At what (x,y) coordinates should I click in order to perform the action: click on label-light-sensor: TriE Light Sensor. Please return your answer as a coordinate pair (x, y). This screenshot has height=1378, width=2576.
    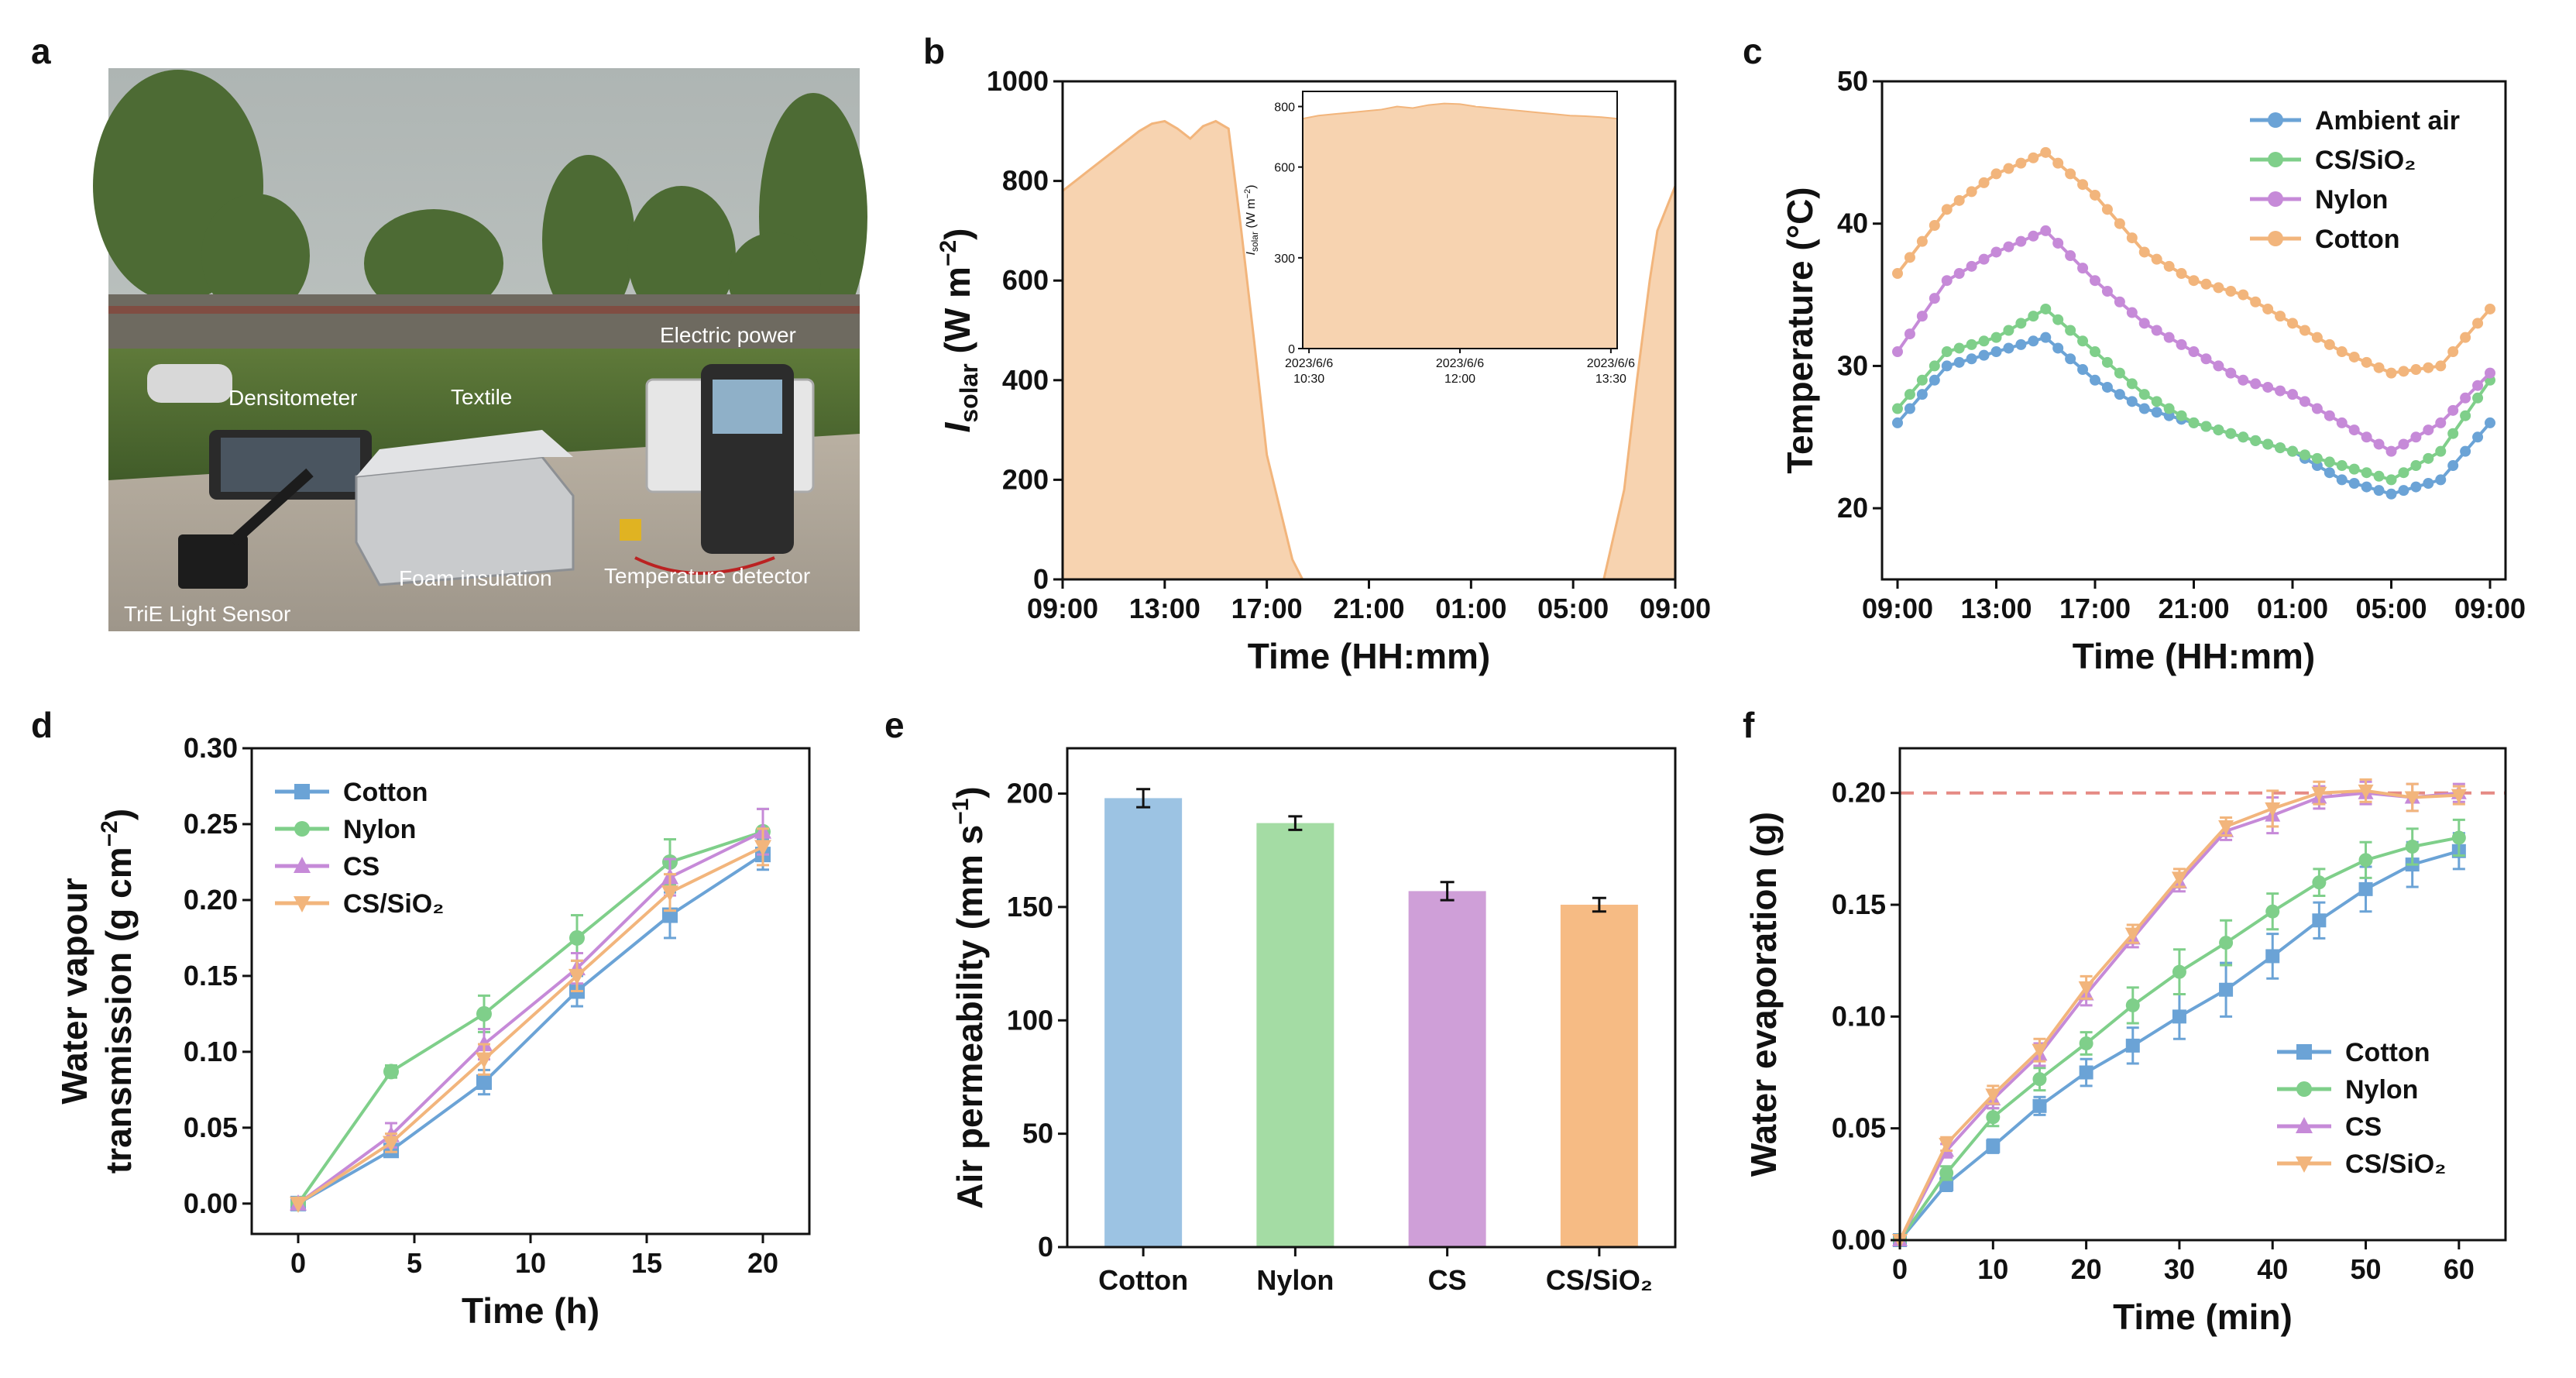
    Looking at the image, I should click on (207, 614).